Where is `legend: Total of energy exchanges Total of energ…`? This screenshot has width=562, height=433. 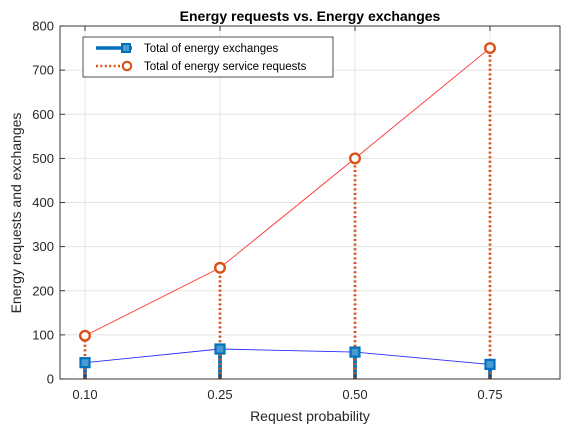
legend: Total of energy exchanges Total of energ… is located at coordinates (208, 57).